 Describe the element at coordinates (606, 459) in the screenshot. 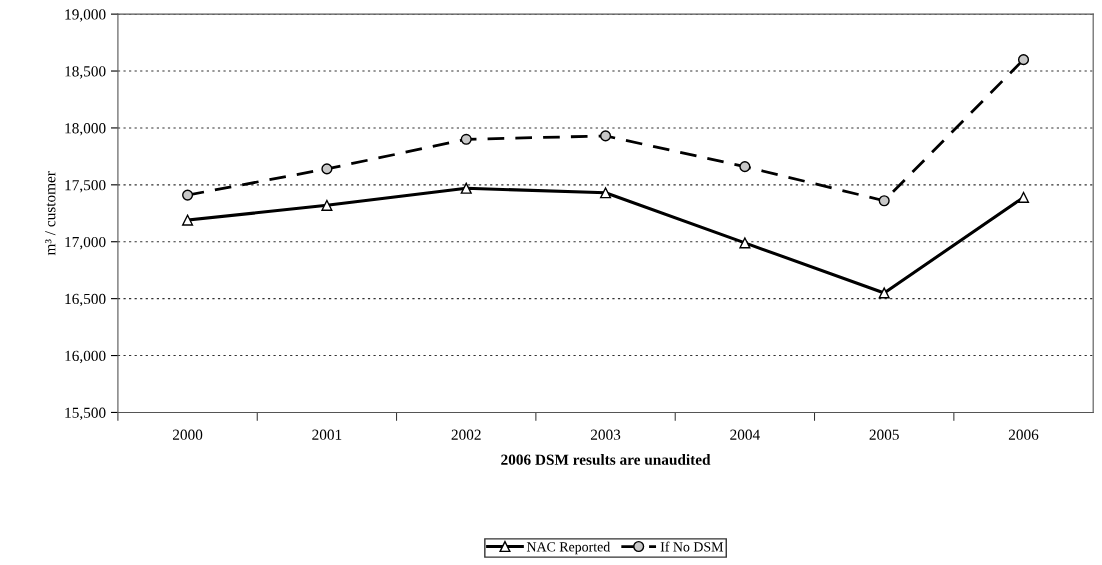

I see `x-axis-title: 2006 DSM results are unaudited` at that location.